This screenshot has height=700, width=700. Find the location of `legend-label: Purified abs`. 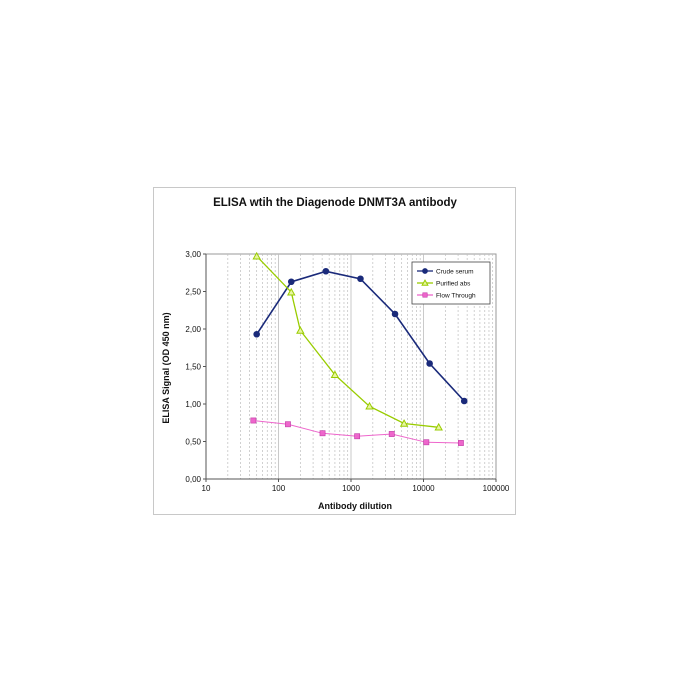

legend-label: Purified abs is located at coordinates (453, 283).